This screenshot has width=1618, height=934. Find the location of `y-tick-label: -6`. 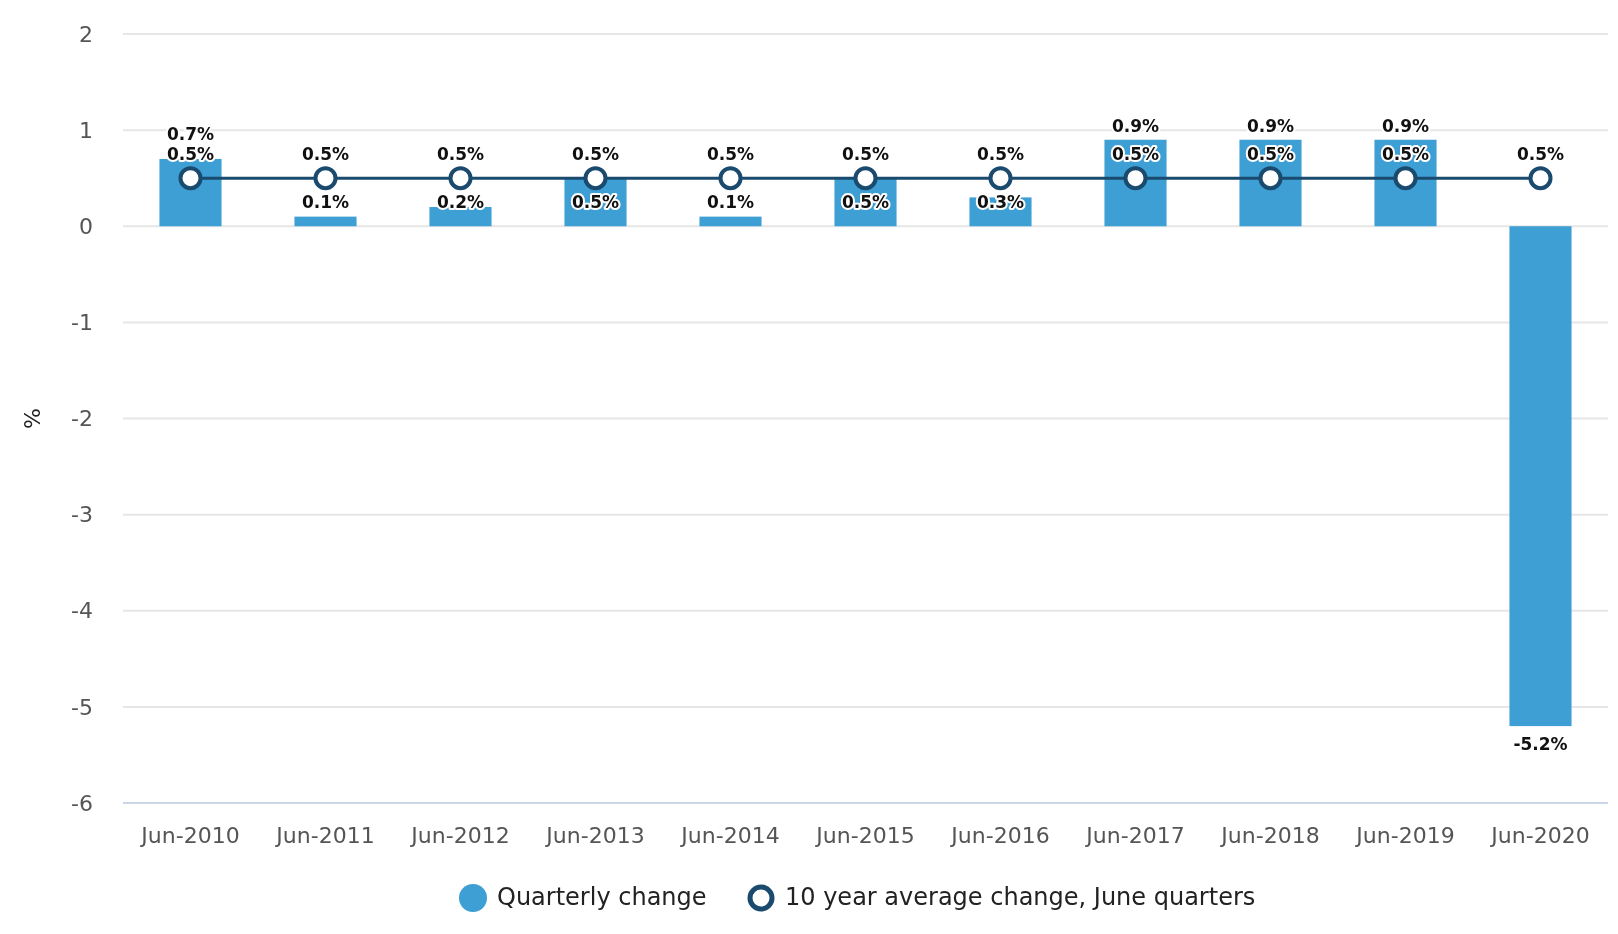

y-tick-label: -6 is located at coordinates (82, 803).